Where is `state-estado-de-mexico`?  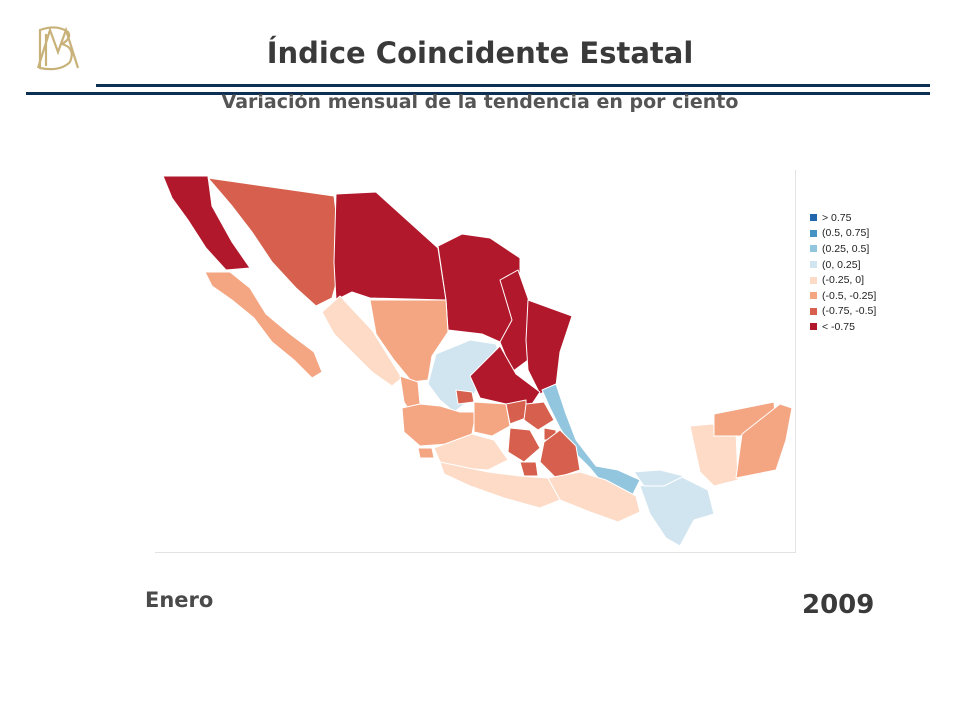 state-estado-de-mexico is located at coordinates (524, 445).